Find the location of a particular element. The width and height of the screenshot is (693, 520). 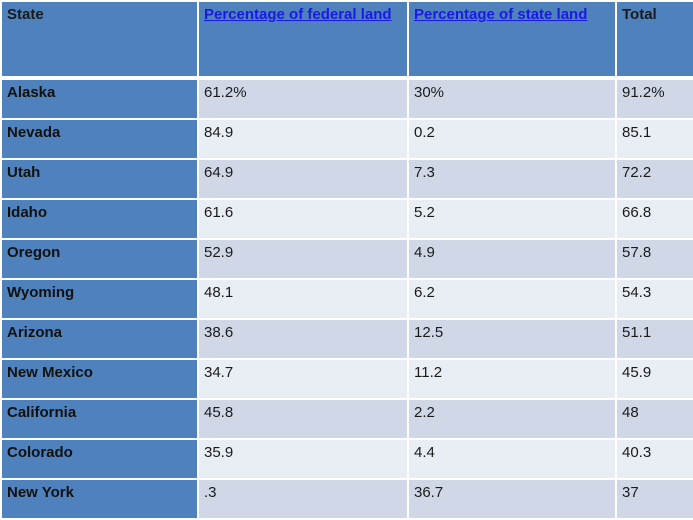

table-row: Arizona 38.6 12.5 51.1 is located at coordinates (346, 339).